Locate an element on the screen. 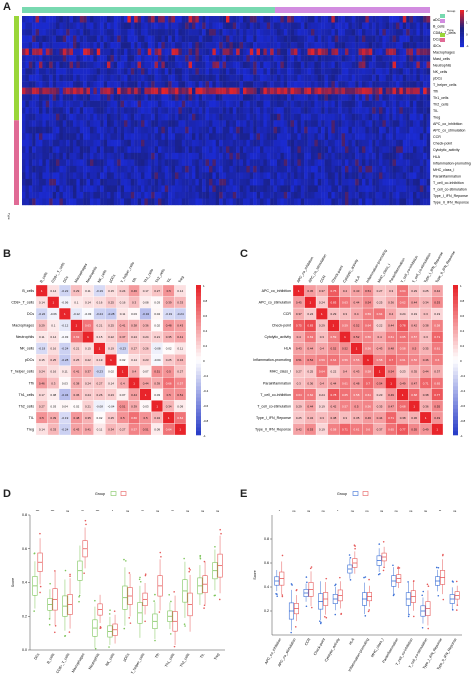  corr-value: 0.51 is located at coordinates (299, 360).